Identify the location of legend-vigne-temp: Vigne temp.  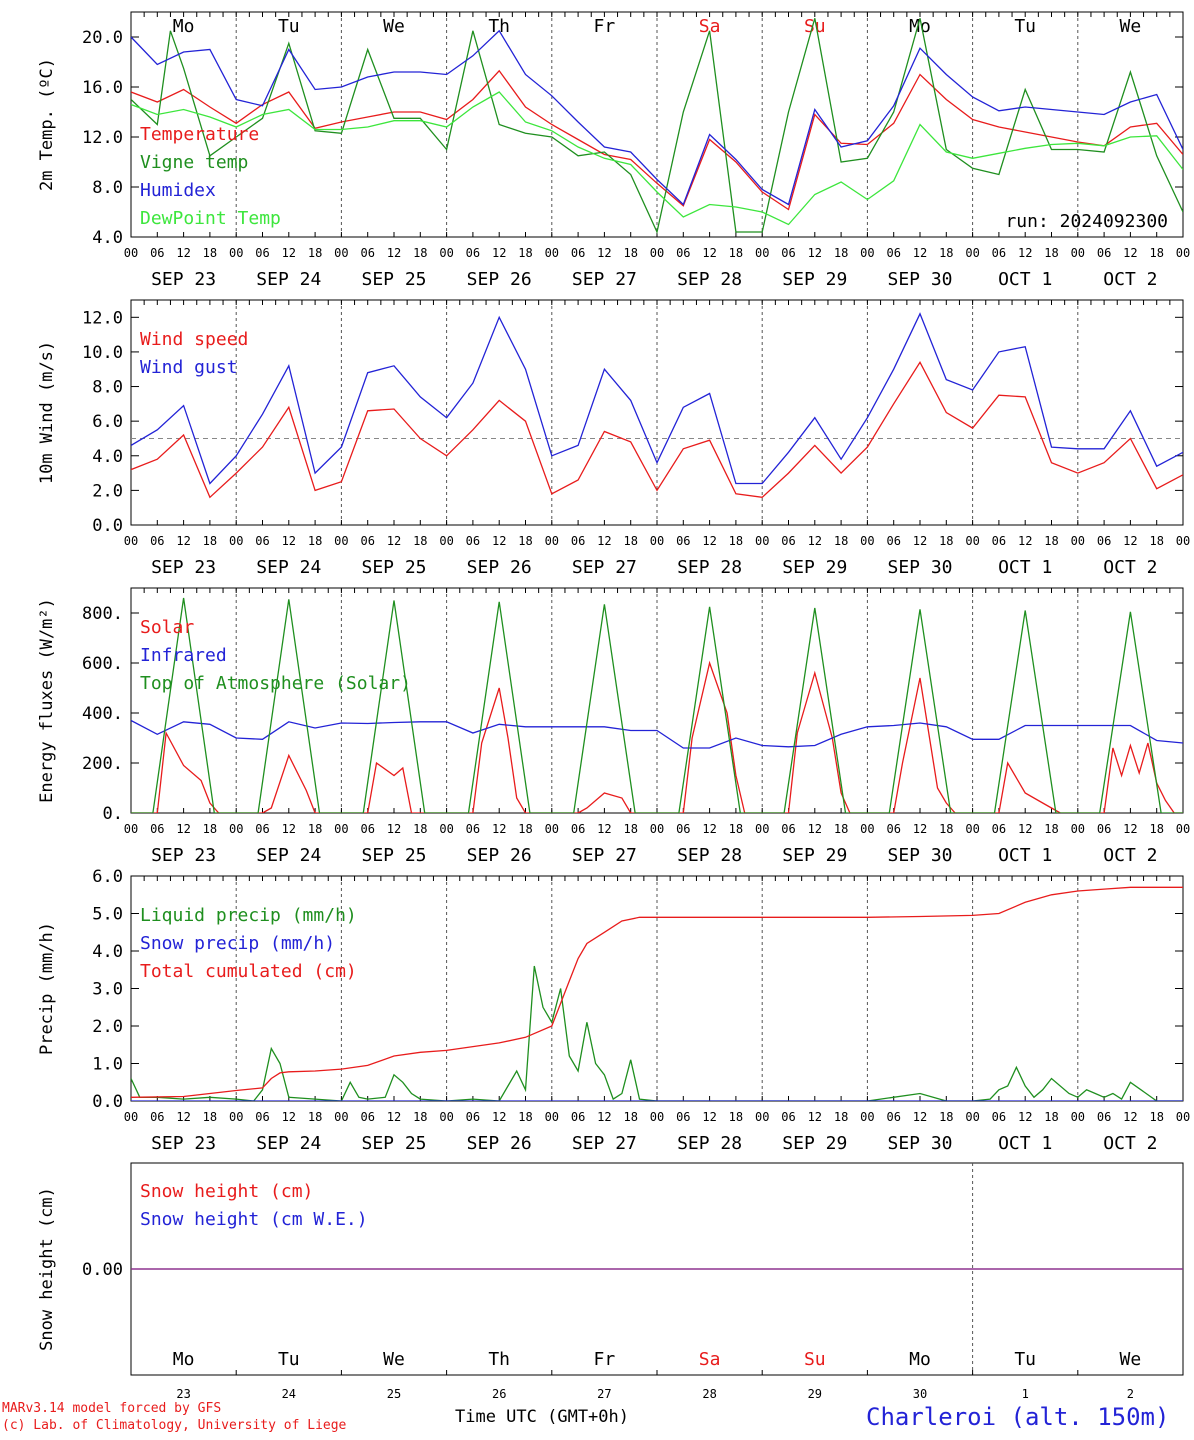
(194, 162).